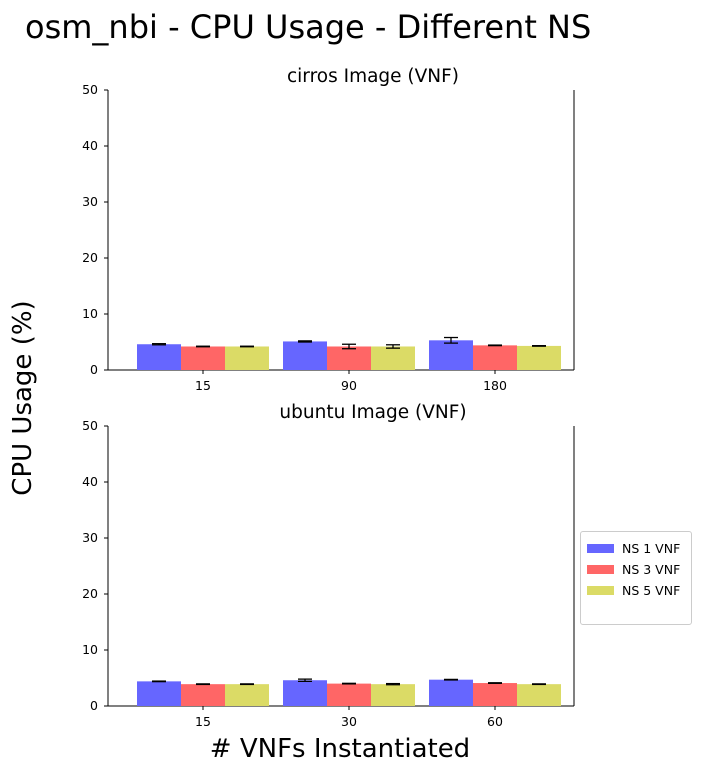 The image size is (704, 773). Describe the element at coordinates (651, 548) in the screenshot. I see `legend-label-ns1: NS 1 VNF` at that location.